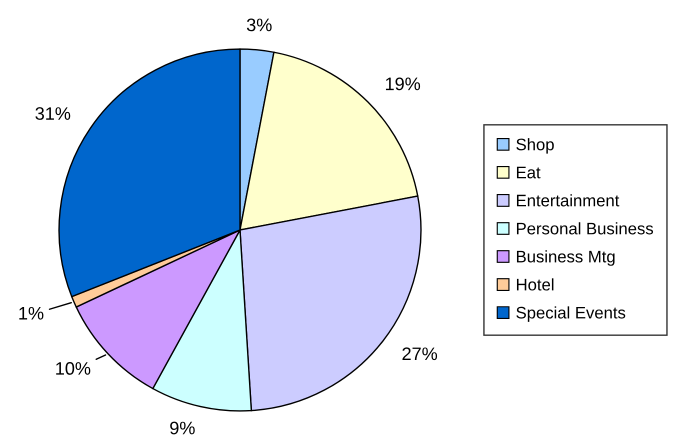 This screenshot has width=687, height=447. What do you see at coordinates (31, 313) in the screenshot?
I see `data-label: 1%` at bounding box center [31, 313].